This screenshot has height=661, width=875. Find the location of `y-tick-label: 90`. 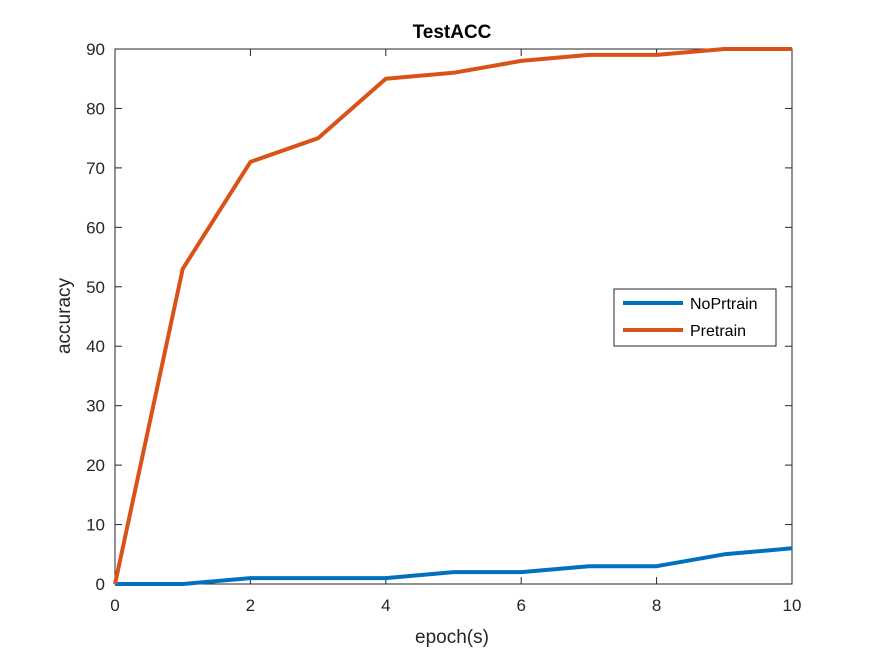

y-tick-label: 90 is located at coordinates (95, 49).